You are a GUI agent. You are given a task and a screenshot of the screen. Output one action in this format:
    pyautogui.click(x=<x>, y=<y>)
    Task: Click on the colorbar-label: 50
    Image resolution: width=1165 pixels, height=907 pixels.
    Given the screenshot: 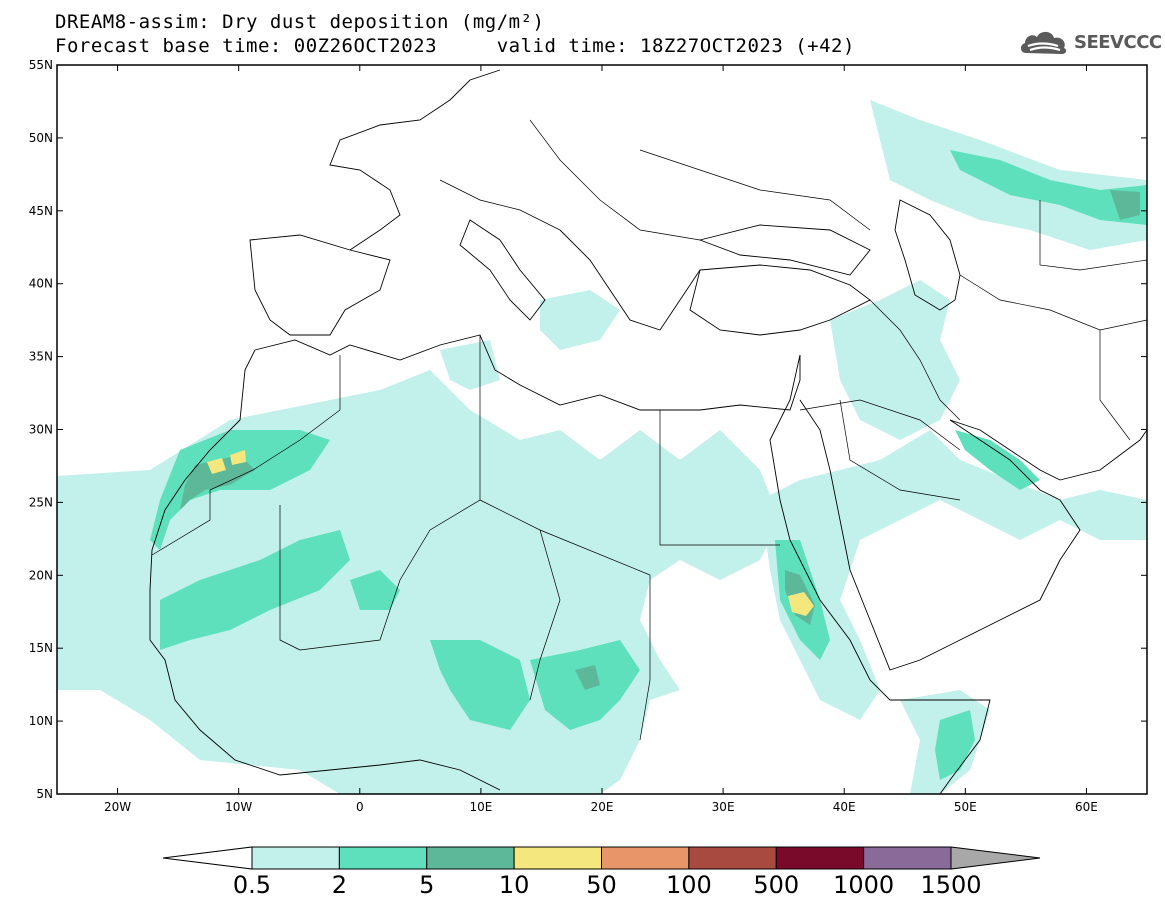 What is the action you would take?
    pyautogui.click(x=601, y=885)
    